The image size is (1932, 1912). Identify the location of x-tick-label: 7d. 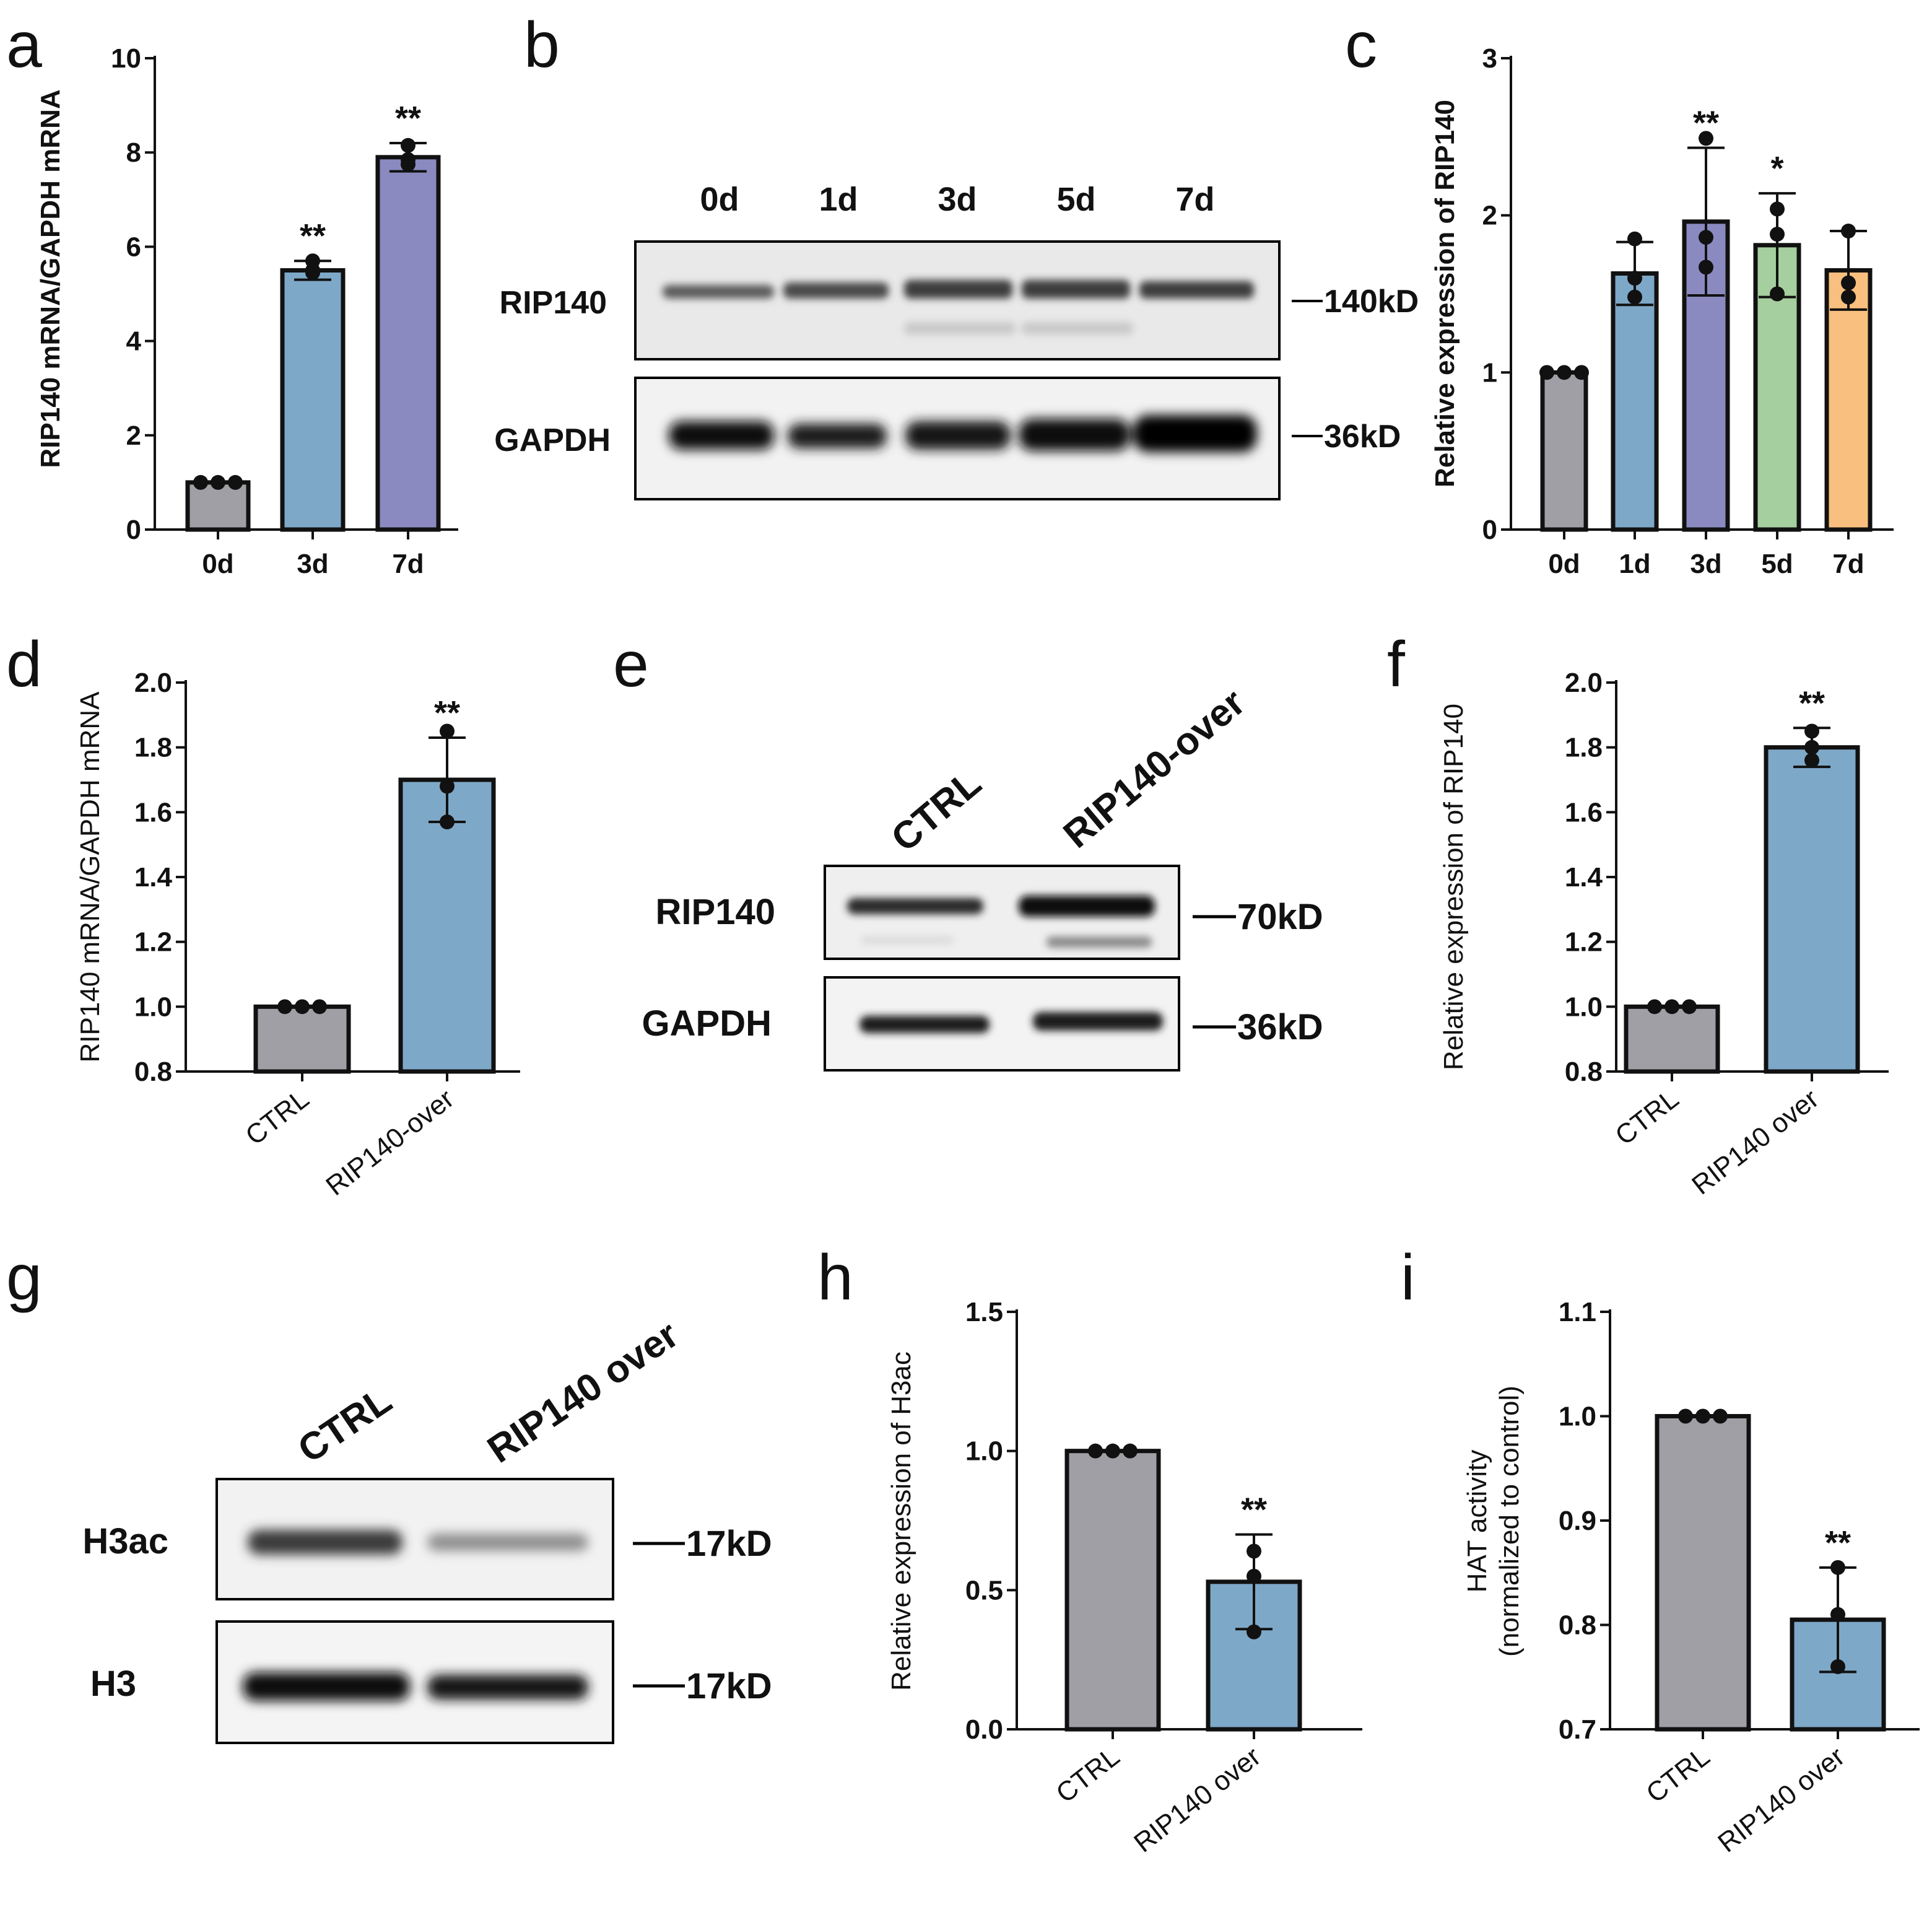
(408, 564).